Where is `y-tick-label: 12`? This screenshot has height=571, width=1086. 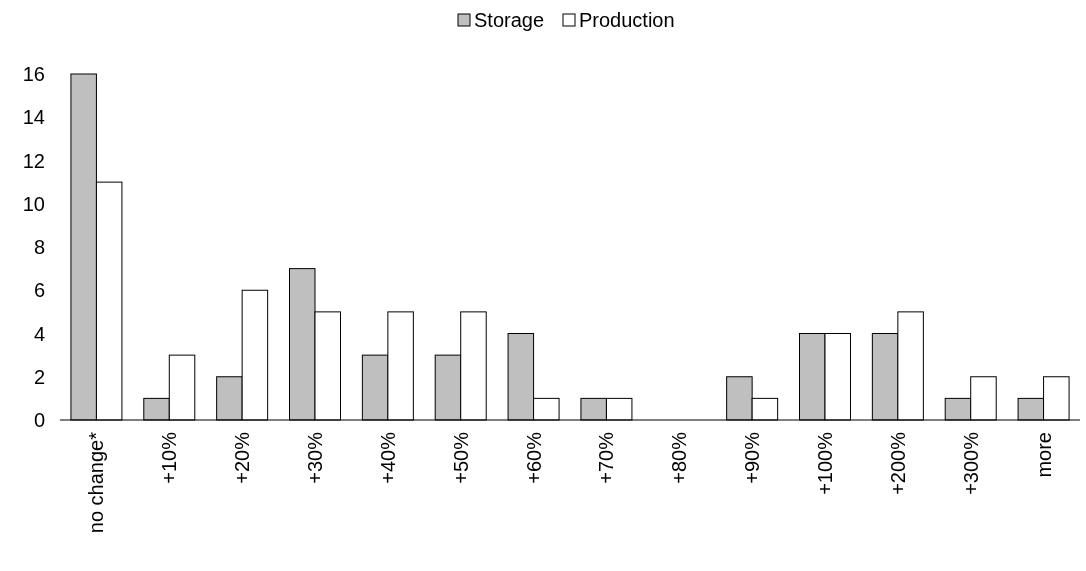 y-tick-label: 12 is located at coordinates (33, 160).